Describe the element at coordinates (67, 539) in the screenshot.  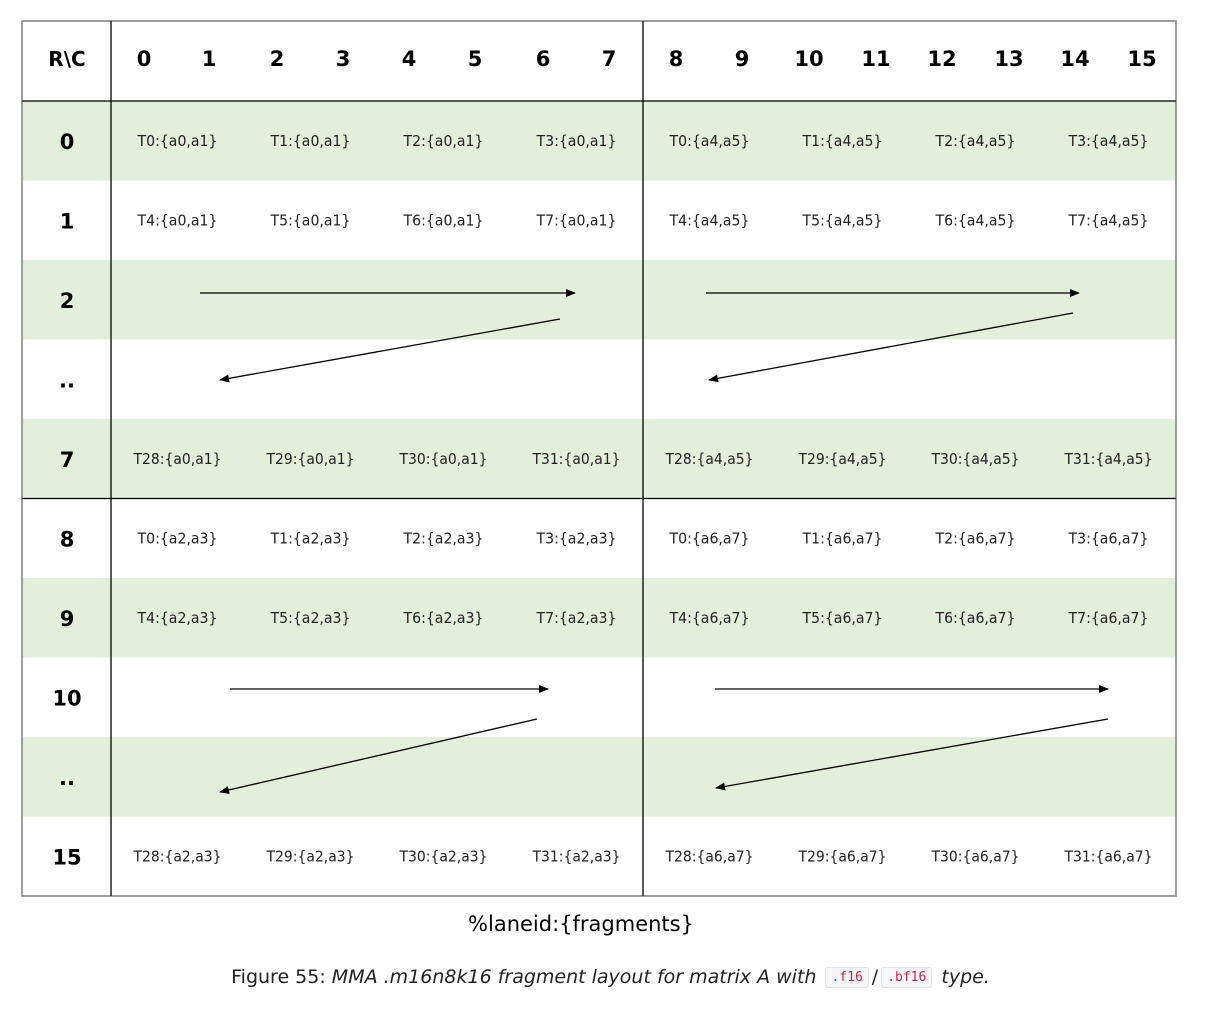
I see `row-label: 8` at that location.